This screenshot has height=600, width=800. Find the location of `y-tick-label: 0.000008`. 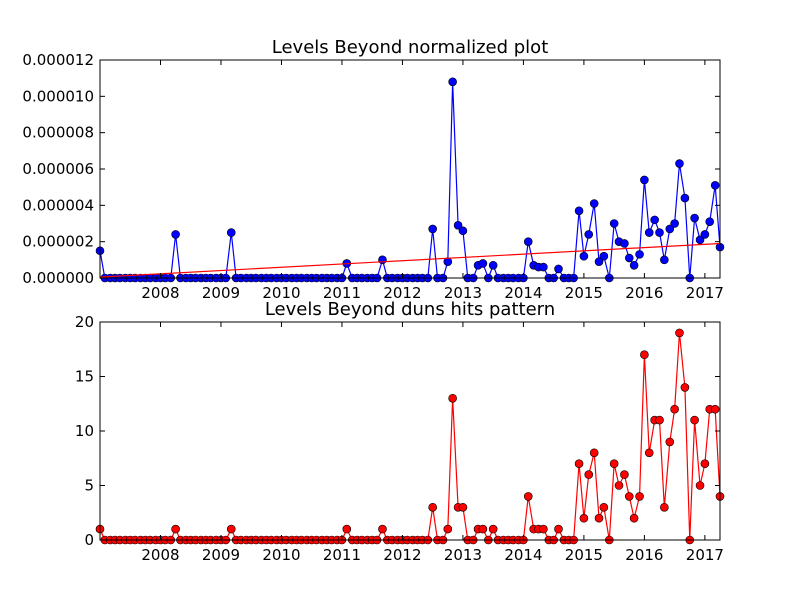

y-tick-label: 0.000008 is located at coordinates (58, 133).